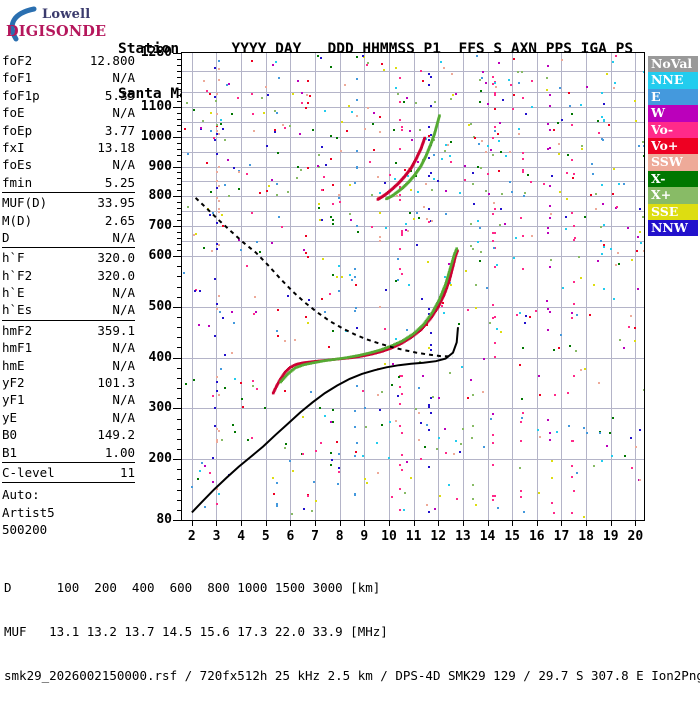 The width and height of the screenshot is (700, 713). I want to click on param-value: N/A, so click(123, 165).